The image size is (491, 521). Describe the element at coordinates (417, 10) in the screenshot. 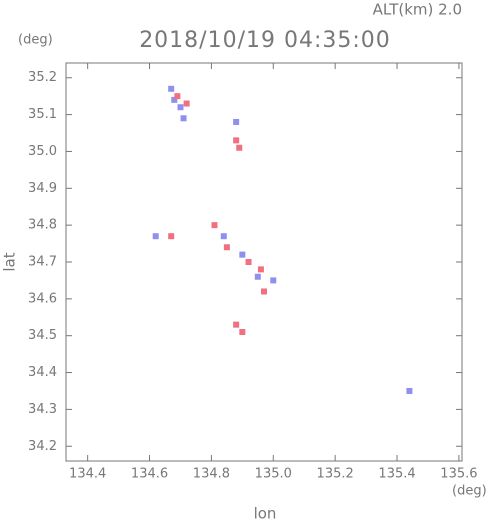

I see `subtitle: ALT(km) 2.0` at that location.